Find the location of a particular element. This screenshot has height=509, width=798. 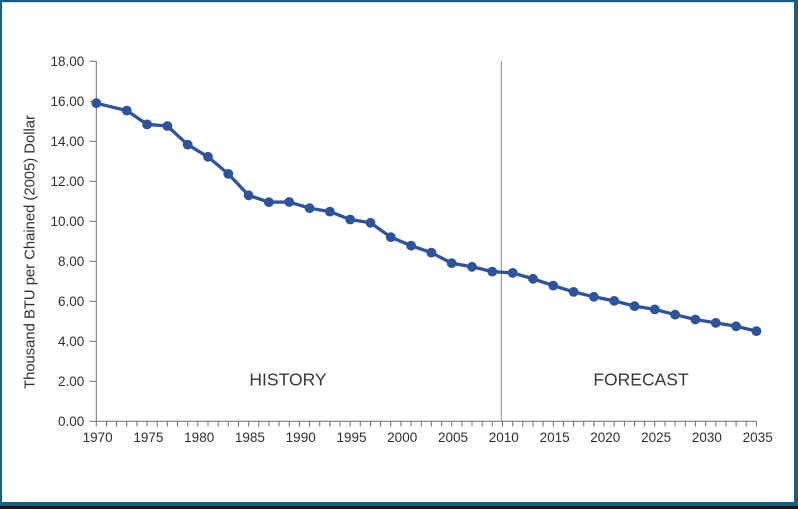

svg-text: 6.00 is located at coordinates (71, 301).